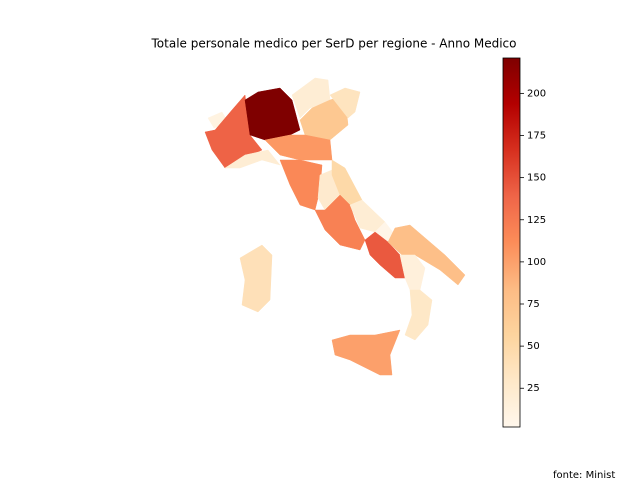 This screenshot has width=640, height=480. I want to click on source-note: fonte: Minist, so click(584, 475).